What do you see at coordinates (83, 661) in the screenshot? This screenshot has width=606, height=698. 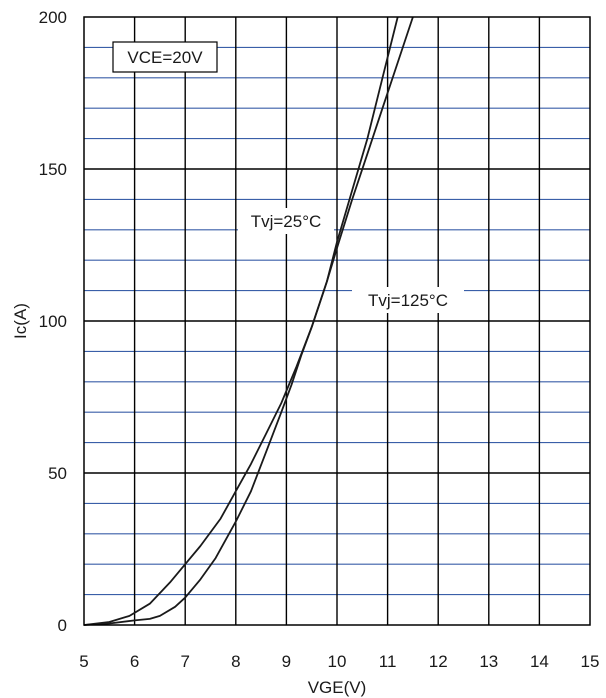 I see `x-tick-label: 5` at bounding box center [83, 661].